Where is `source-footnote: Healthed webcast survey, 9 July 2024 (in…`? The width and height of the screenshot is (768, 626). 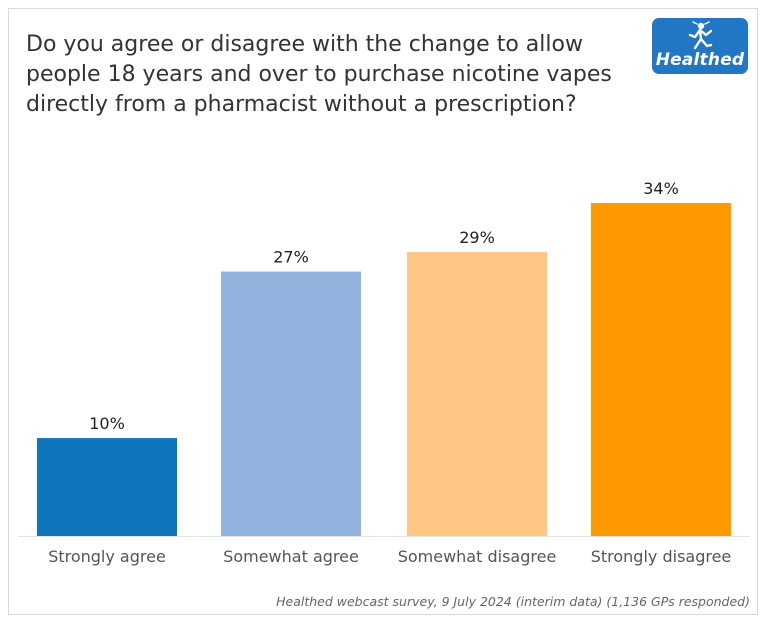
source-footnote: Healthed webcast survey, 9 July 2024 (in… is located at coordinates (513, 601).